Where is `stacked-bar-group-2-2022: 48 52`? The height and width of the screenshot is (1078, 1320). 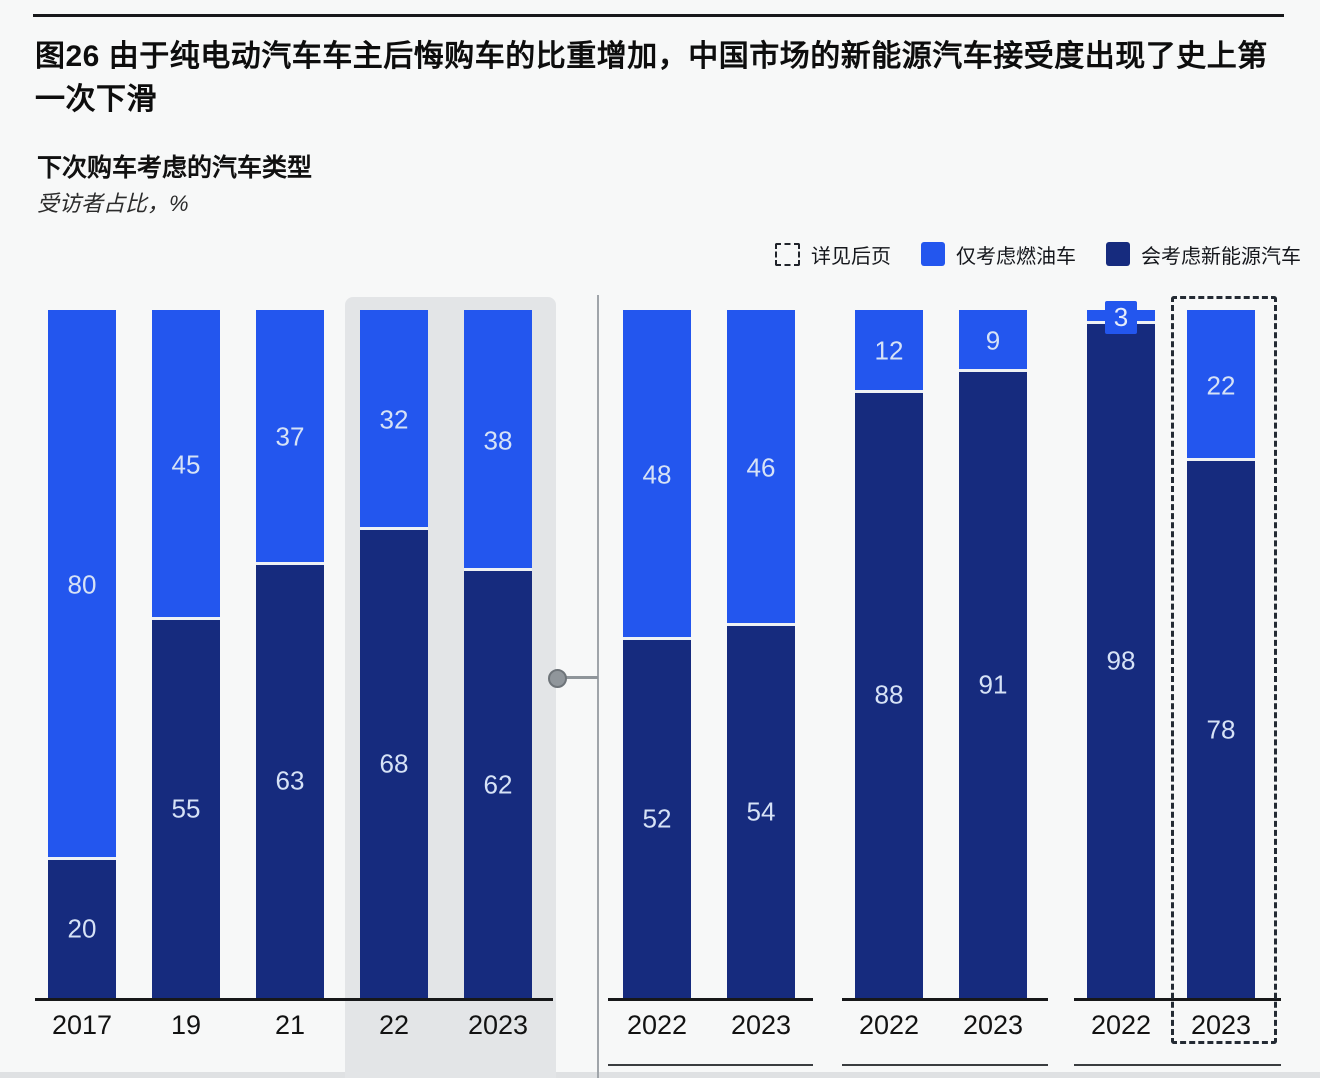 stacked-bar-group-2-2022: 48 52 is located at coordinates (657, 654).